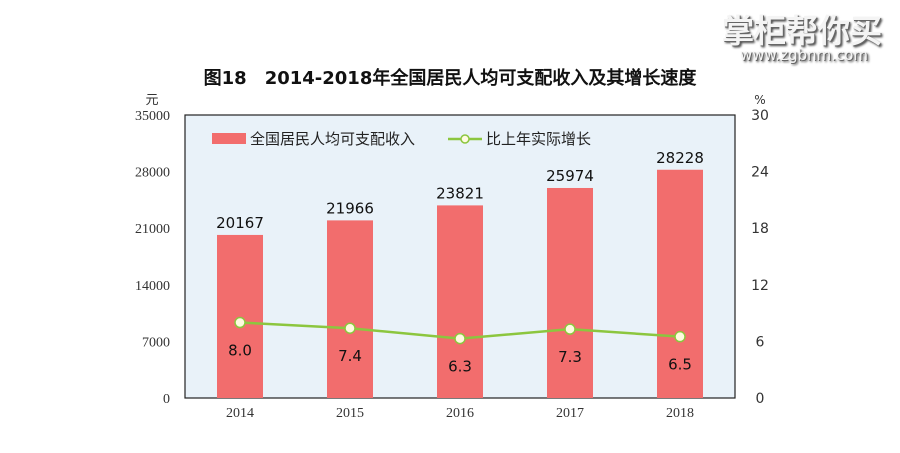 The width and height of the screenshot is (900, 453). What do you see at coordinates (240, 413) in the screenshot?
I see `x-tick-label: 2014` at bounding box center [240, 413].